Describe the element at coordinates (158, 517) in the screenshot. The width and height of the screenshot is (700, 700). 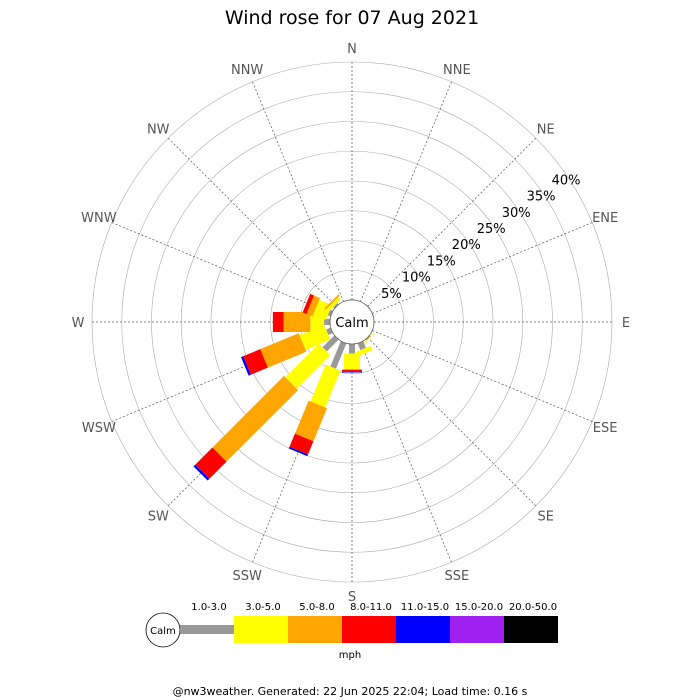
I see `compass-label-sw: SW` at that location.